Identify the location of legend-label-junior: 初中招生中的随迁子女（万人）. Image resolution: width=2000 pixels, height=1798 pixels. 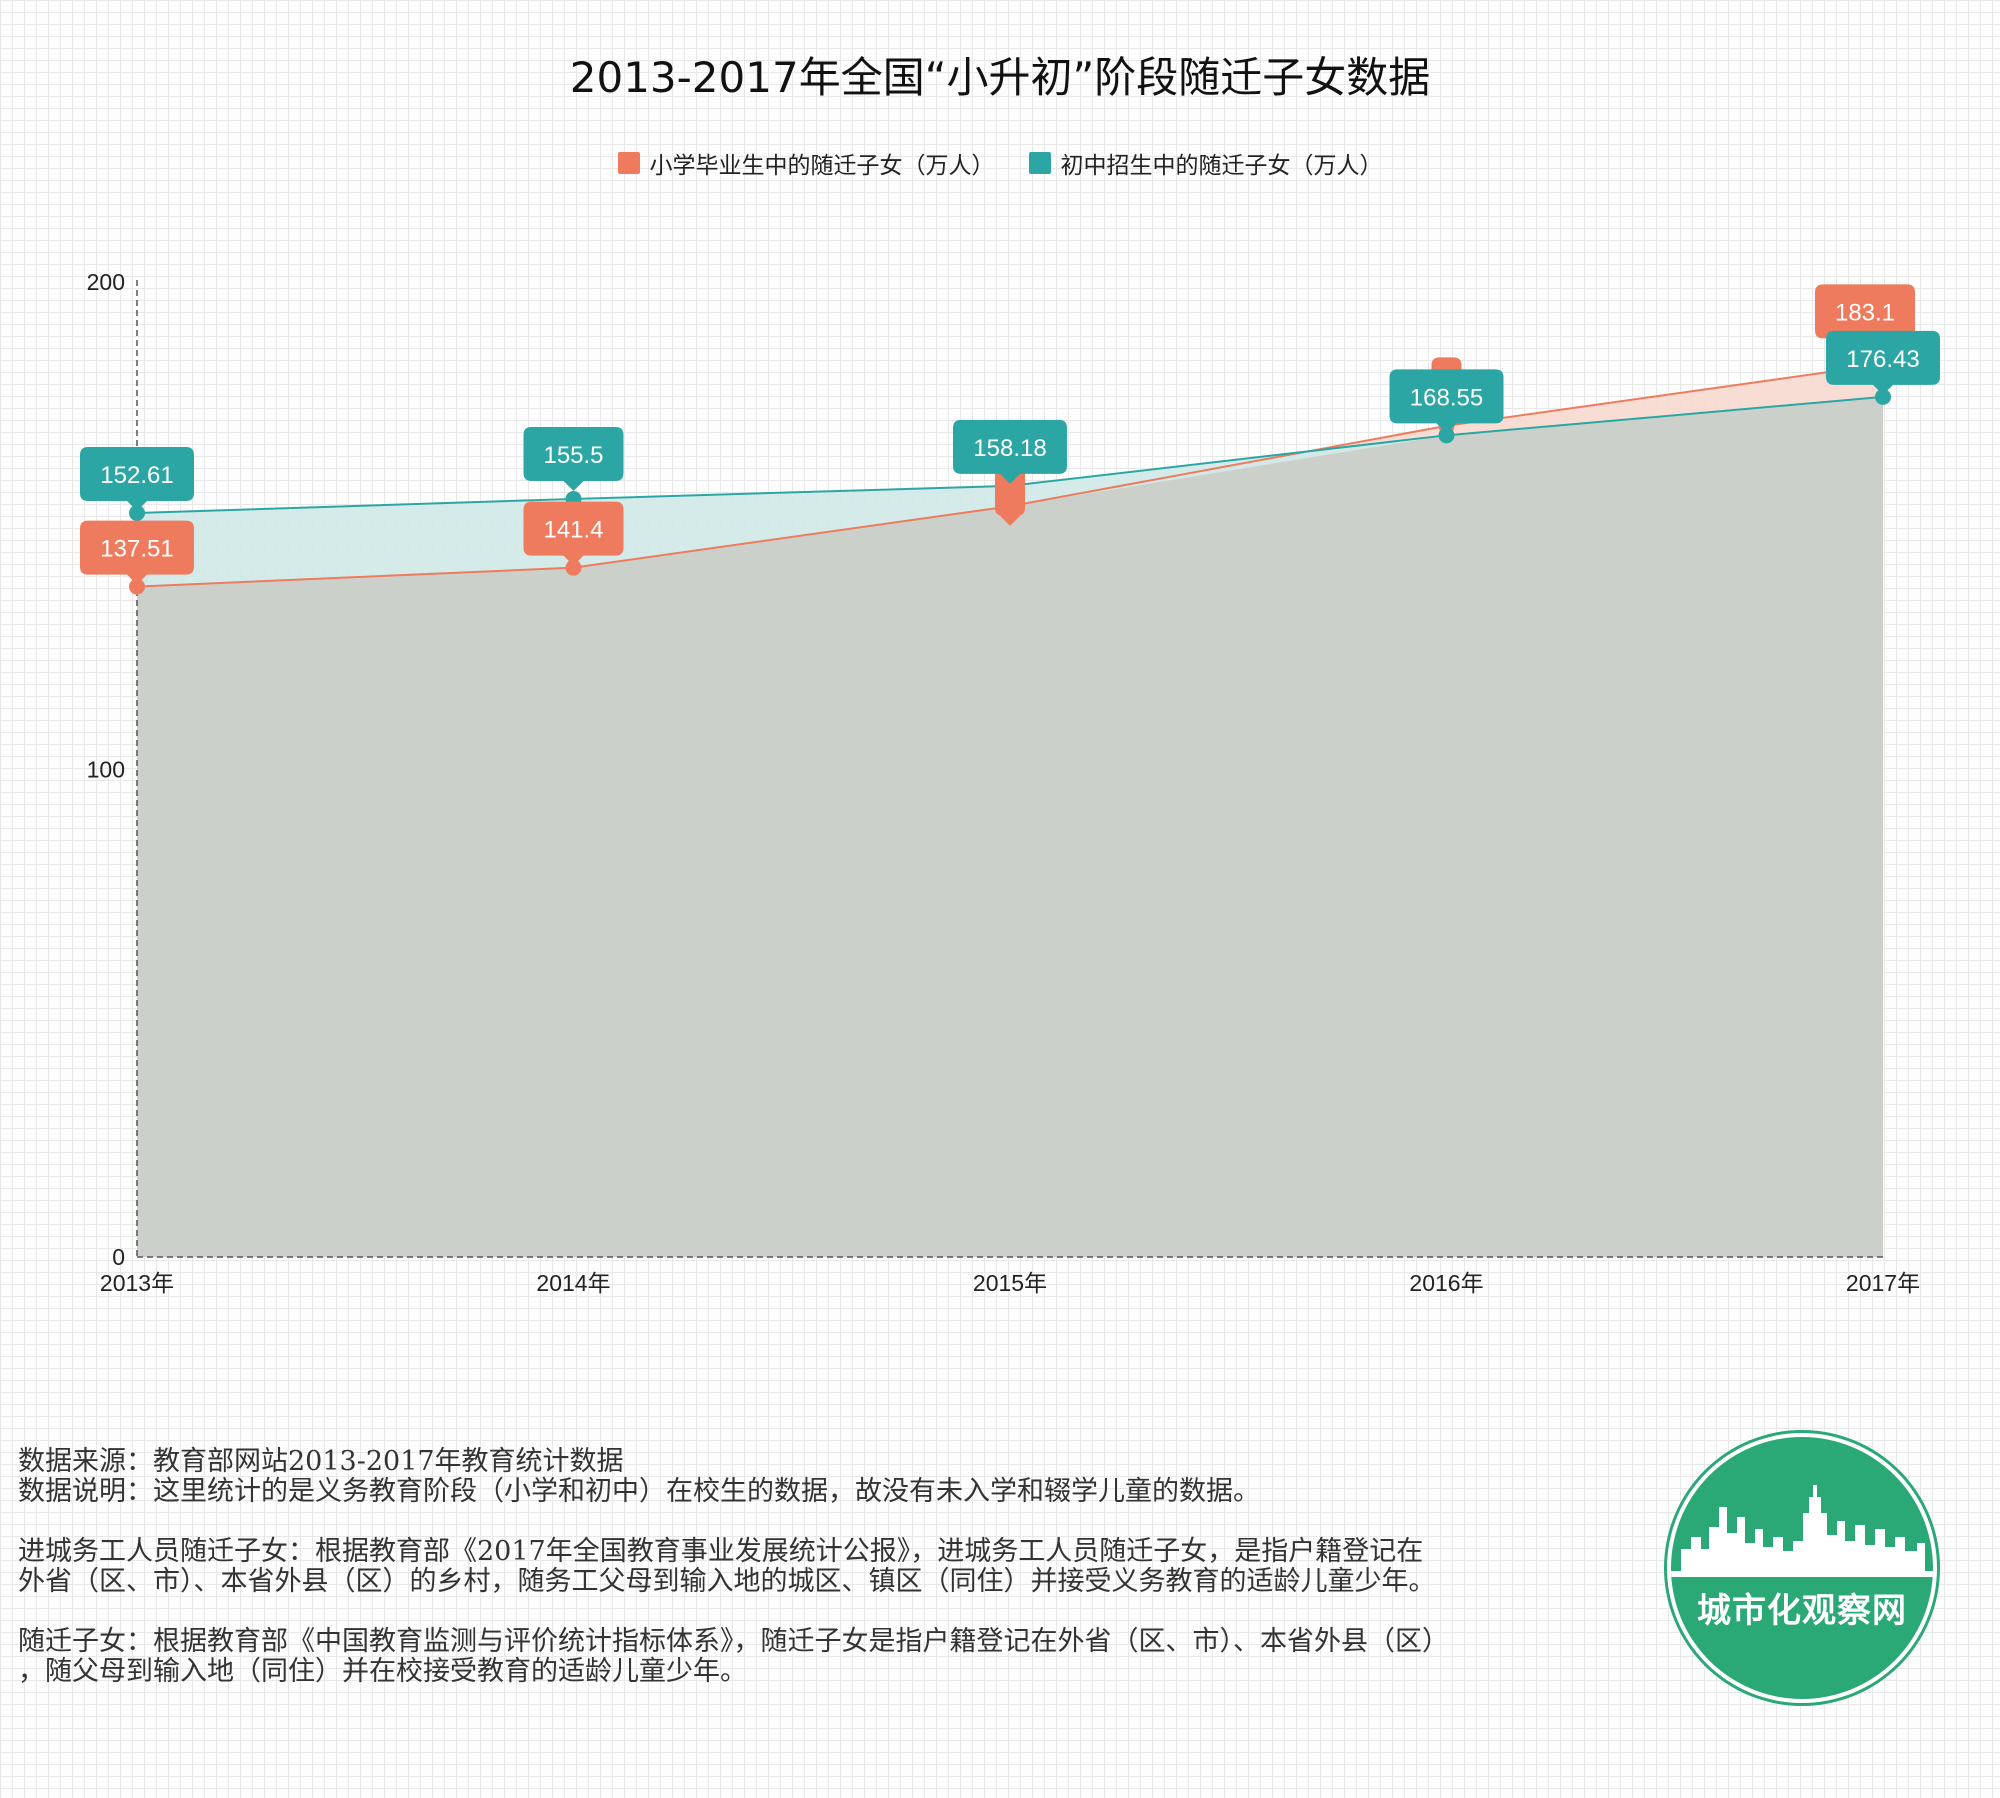
(1221, 166).